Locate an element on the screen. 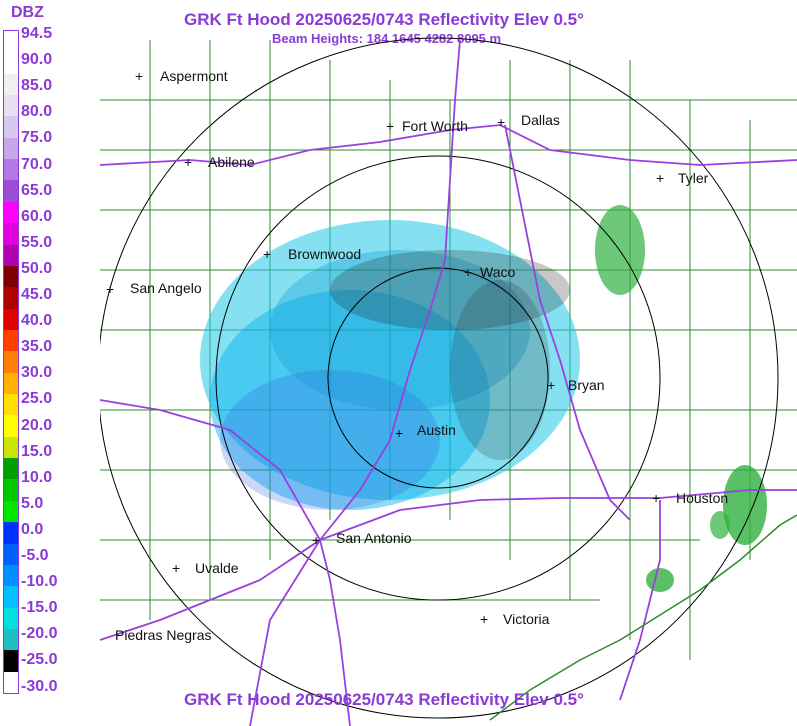 The height and width of the screenshot is (726, 797). city-label: Uvalde is located at coordinates (217, 568).